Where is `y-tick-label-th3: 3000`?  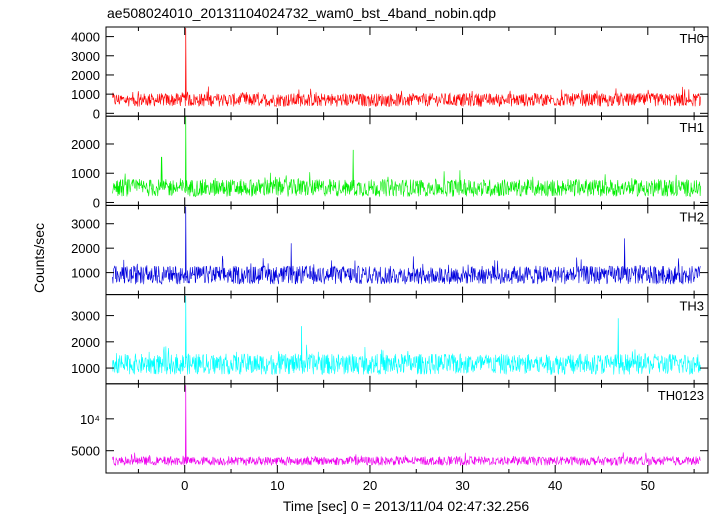 y-tick-label-th3: 3000 is located at coordinates (85, 316).